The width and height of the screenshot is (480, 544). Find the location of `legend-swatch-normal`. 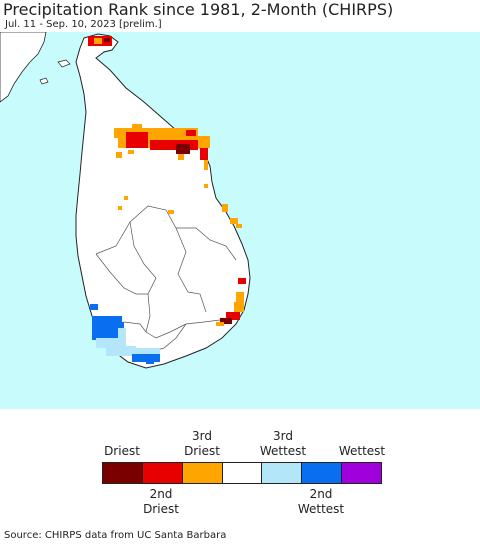

legend-swatch-normal is located at coordinates (242, 473).